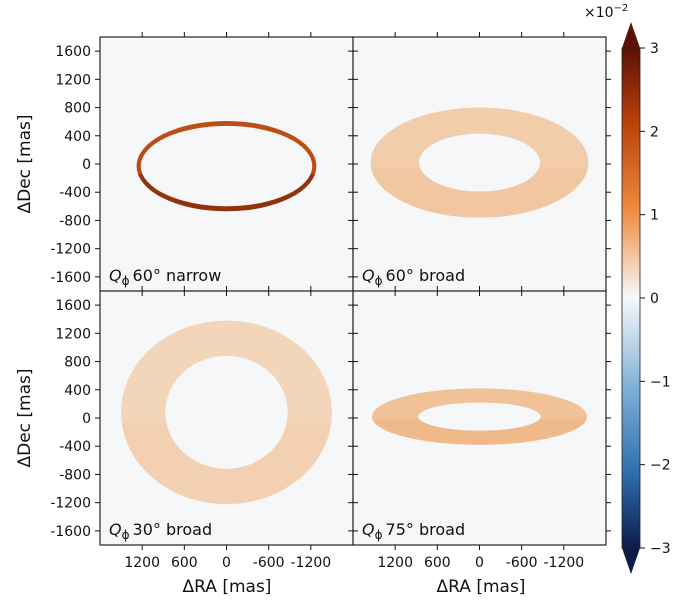 This screenshot has height=600, width=700. Describe the element at coordinates (160, 531) in the screenshot. I see `panel-label: Qϕ 30° broad` at that location.